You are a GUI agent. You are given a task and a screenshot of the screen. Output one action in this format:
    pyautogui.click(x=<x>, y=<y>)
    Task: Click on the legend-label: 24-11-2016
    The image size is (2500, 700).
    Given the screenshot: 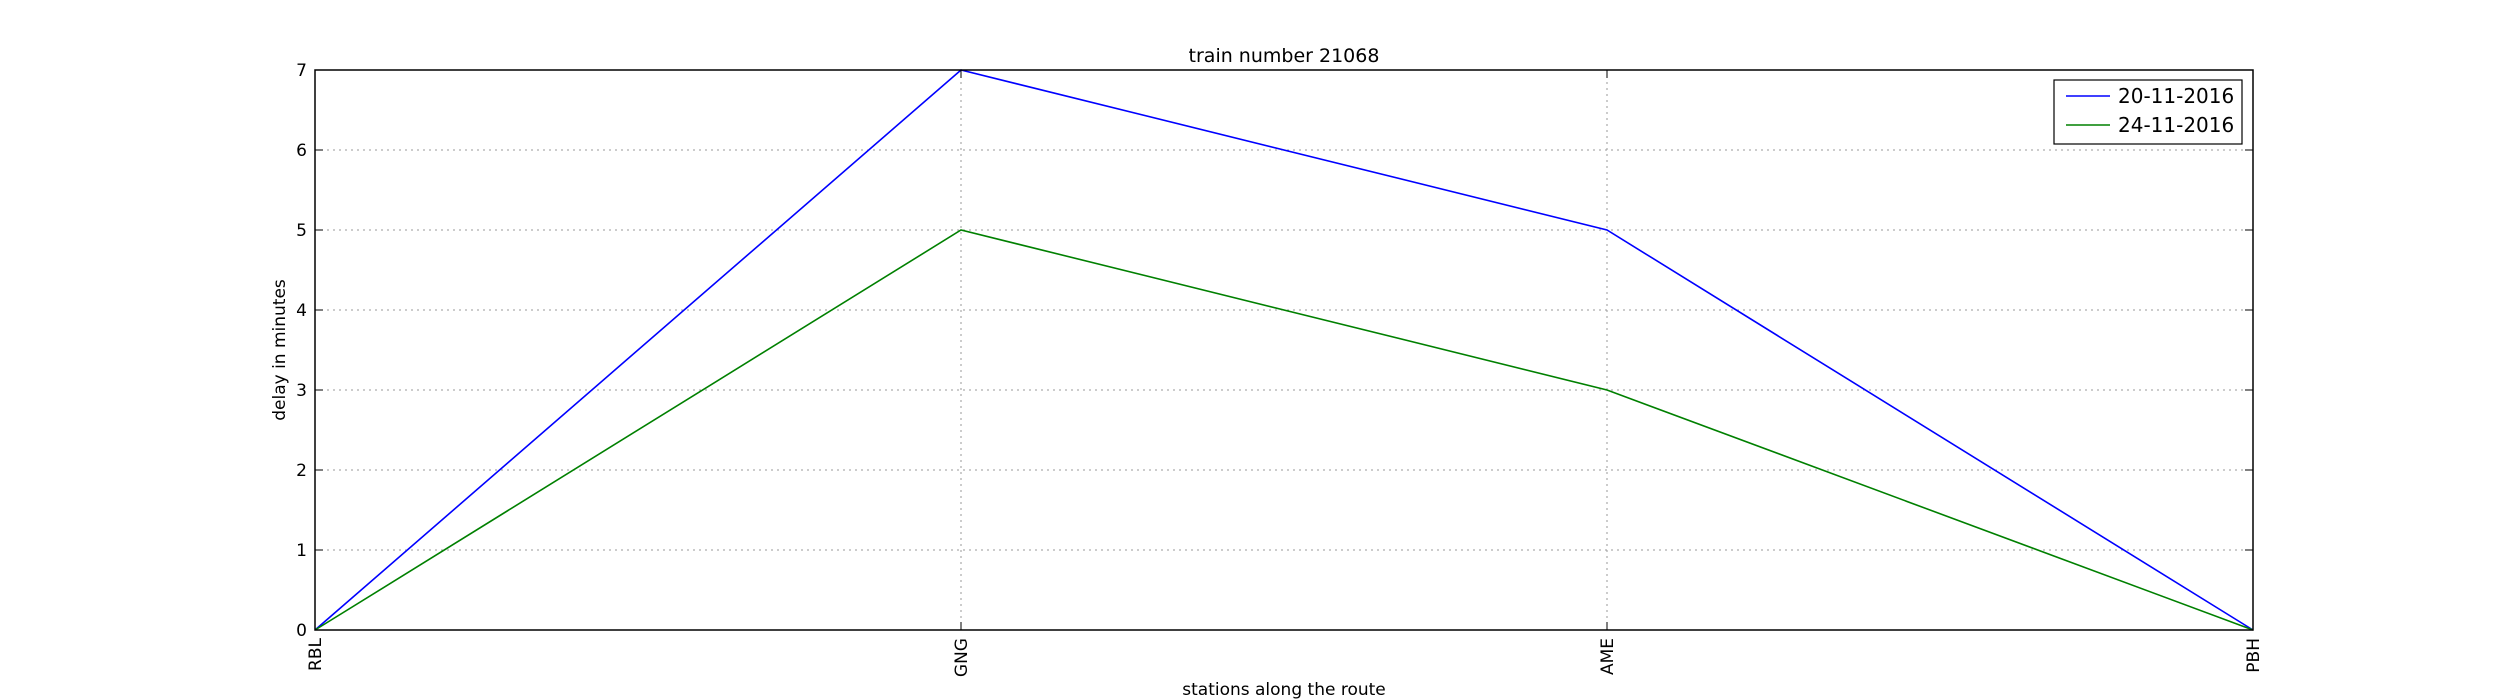 What is the action you would take?
    pyautogui.click(x=2176, y=125)
    